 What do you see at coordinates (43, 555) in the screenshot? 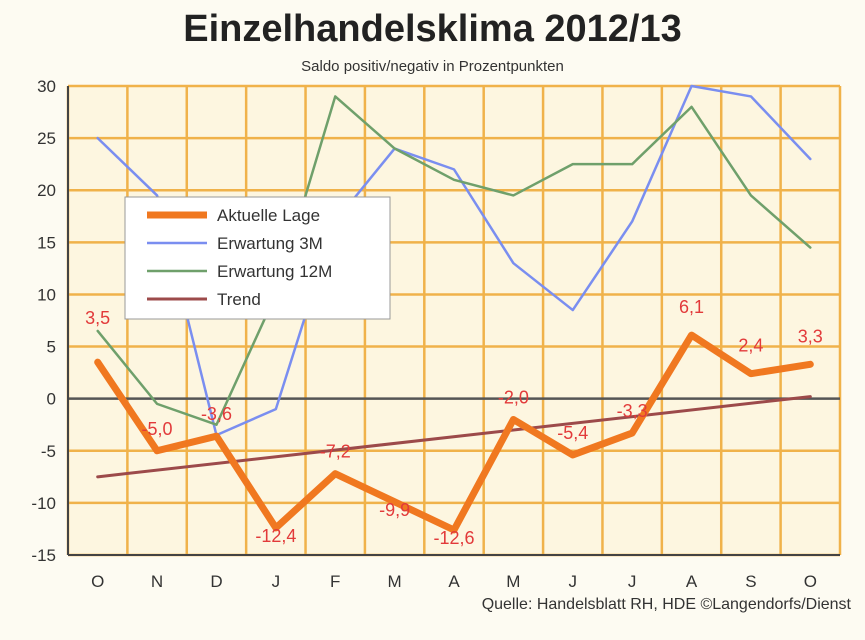
I see `y-tick-label: -15` at bounding box center [43, 555].